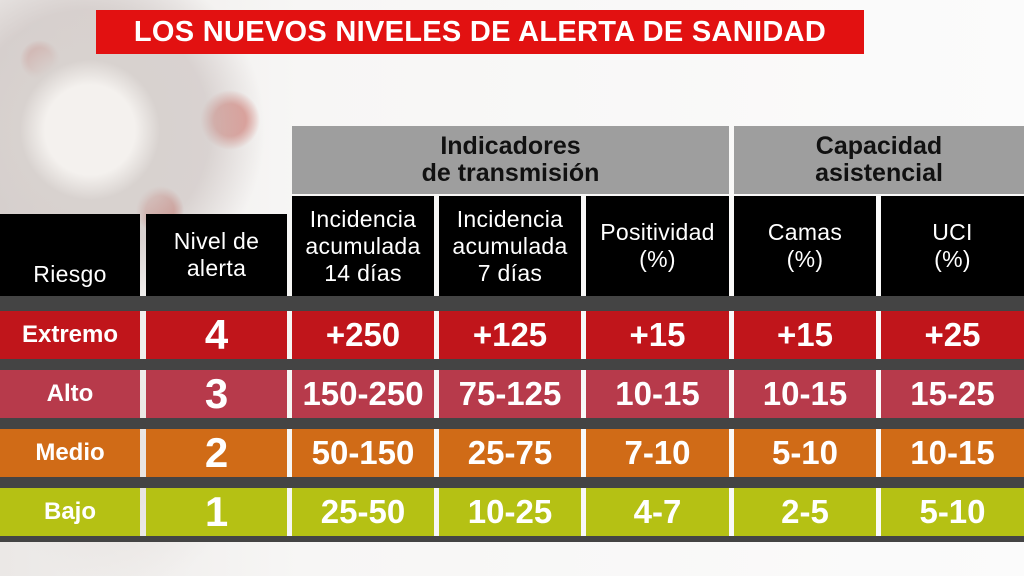 The width and height of the screenshot is (1024, 576). What do you see at coordinates (216, 335) in the screenshot?
I see `cell-nivel: 4` at bounding box center [216, 335].